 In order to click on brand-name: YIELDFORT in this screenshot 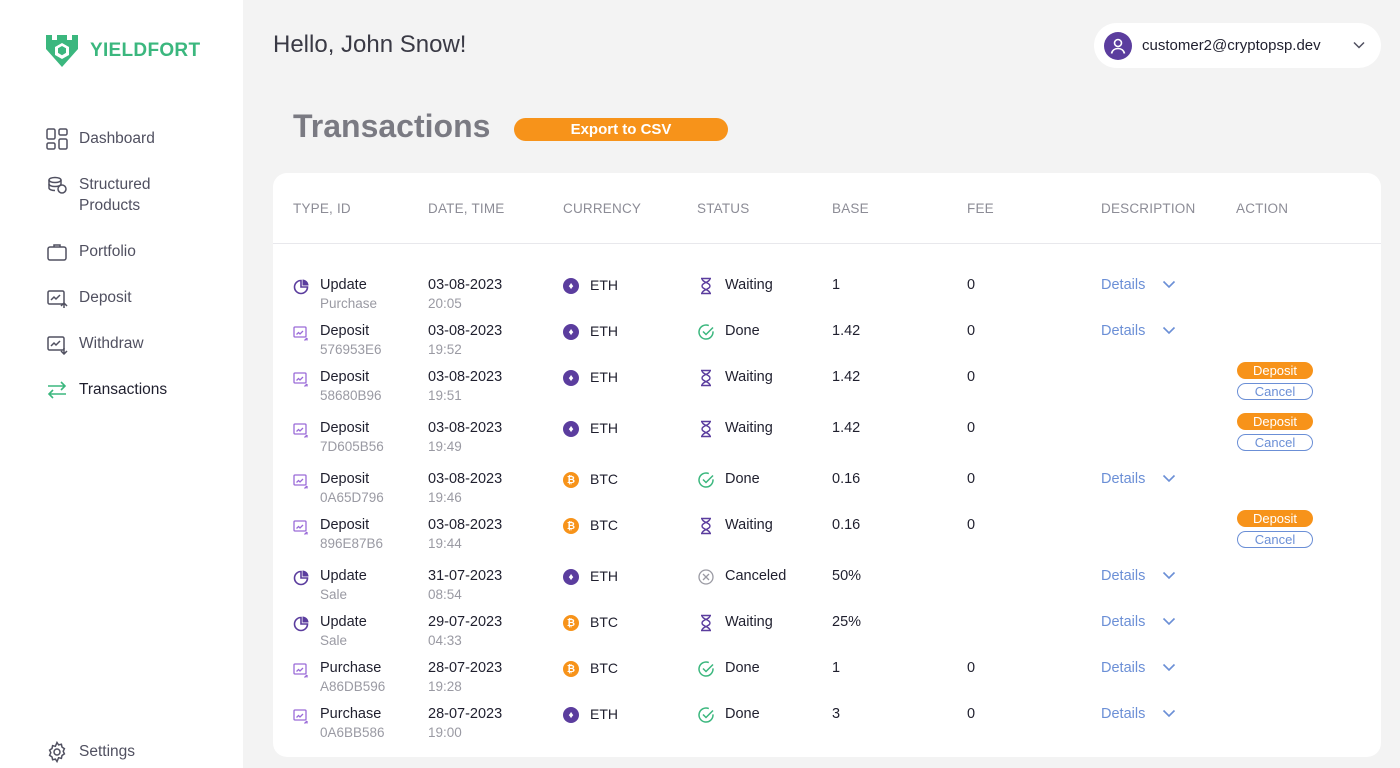, I will do `click(145, 50)`.